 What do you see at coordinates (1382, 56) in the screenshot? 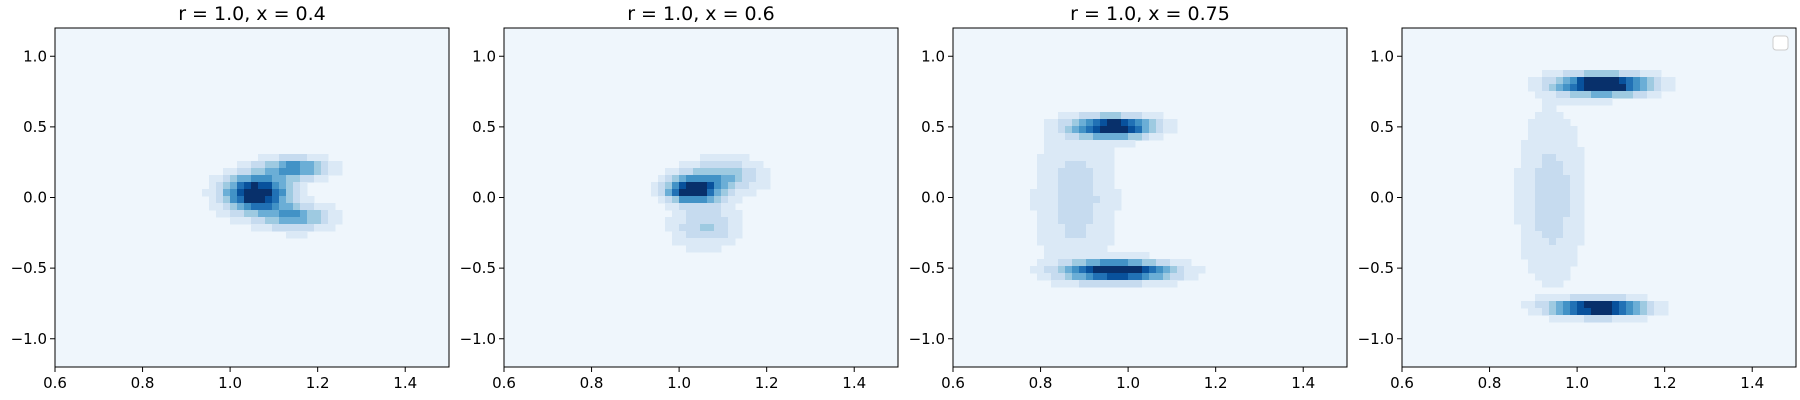
I see `y-tick-label: 1.0` at bounding box center [1382, 56].